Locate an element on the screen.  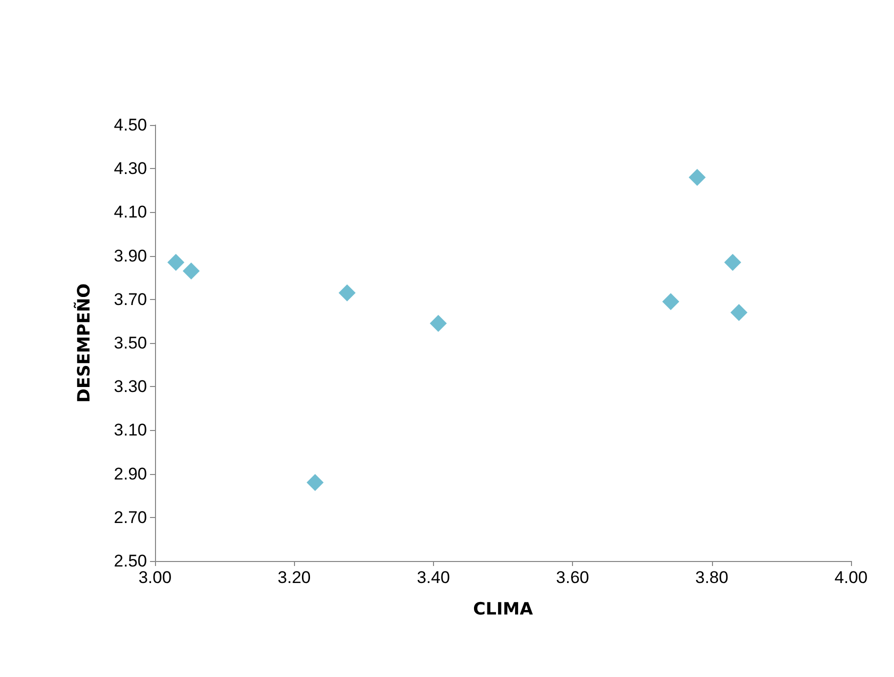
x-tick-label: 3.20 is located at coordinates (294, 577).